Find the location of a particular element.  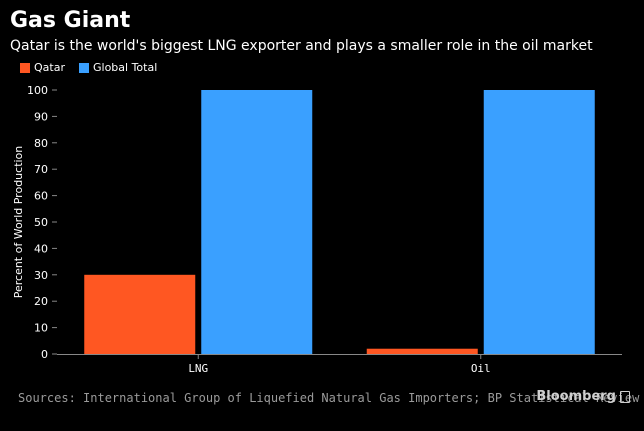

y-tick-label: 80 is located at coordinates (41, 143).